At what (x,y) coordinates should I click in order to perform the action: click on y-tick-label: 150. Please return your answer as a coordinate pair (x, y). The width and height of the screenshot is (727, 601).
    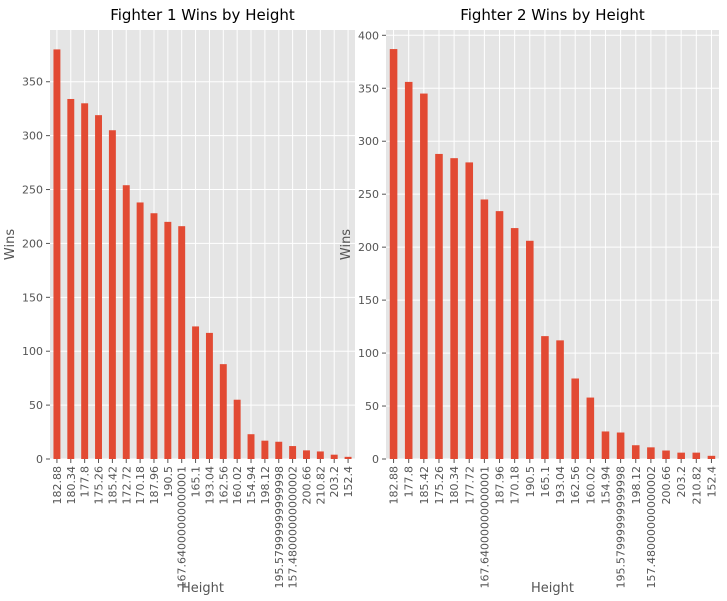
    Looking at the image, I should click on (32, 297).